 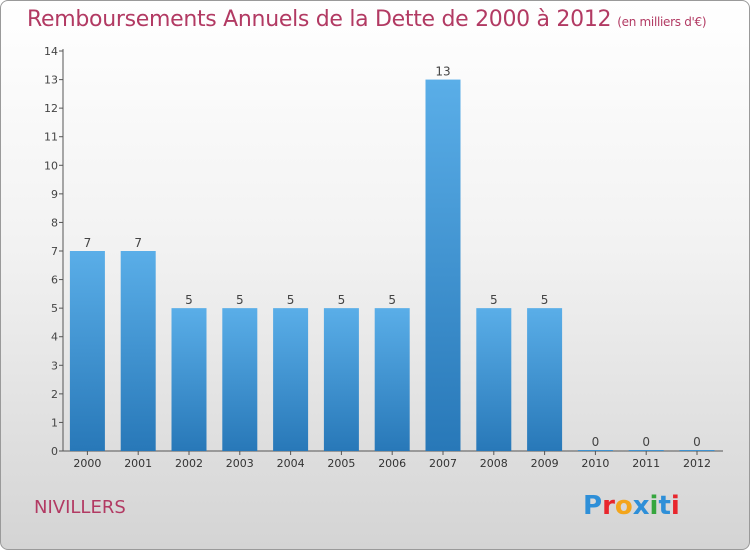 I want to click on bar-2004, so click(x=291, y=379).